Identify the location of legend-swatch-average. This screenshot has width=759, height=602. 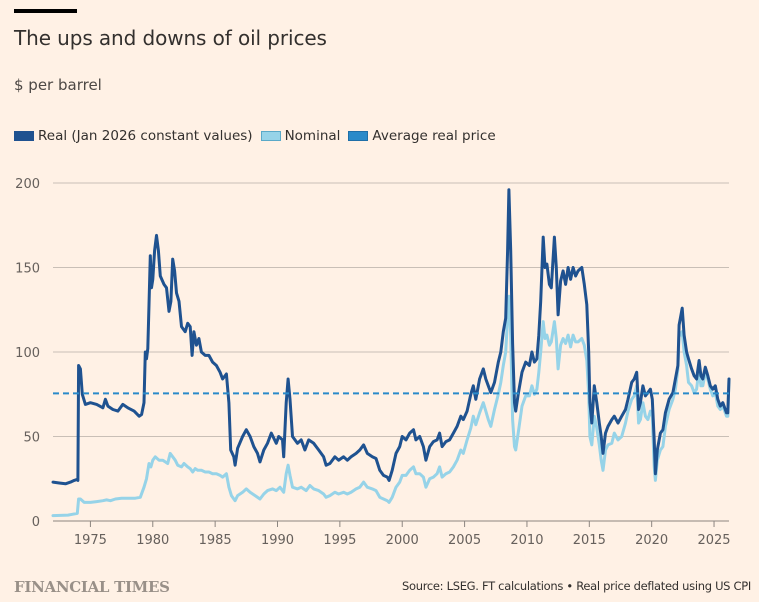
(358, 136).